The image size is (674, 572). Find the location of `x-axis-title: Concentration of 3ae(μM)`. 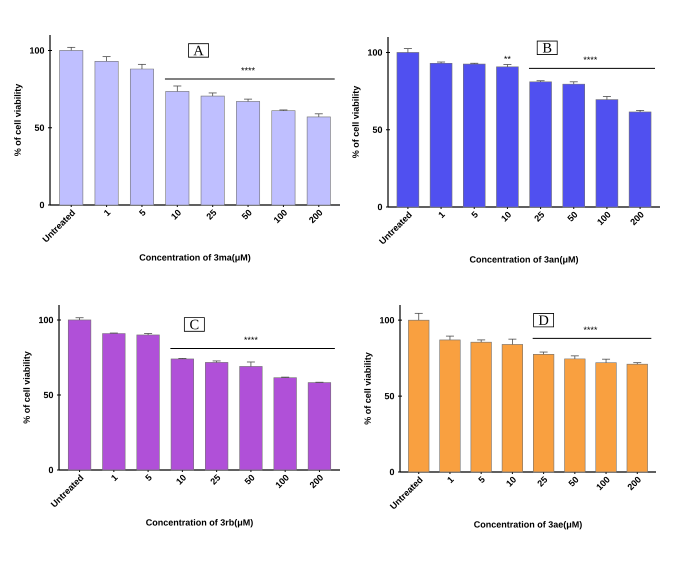

x-axis-title: Concentration of 3ae(μM) is located at coordinates (528, 525).